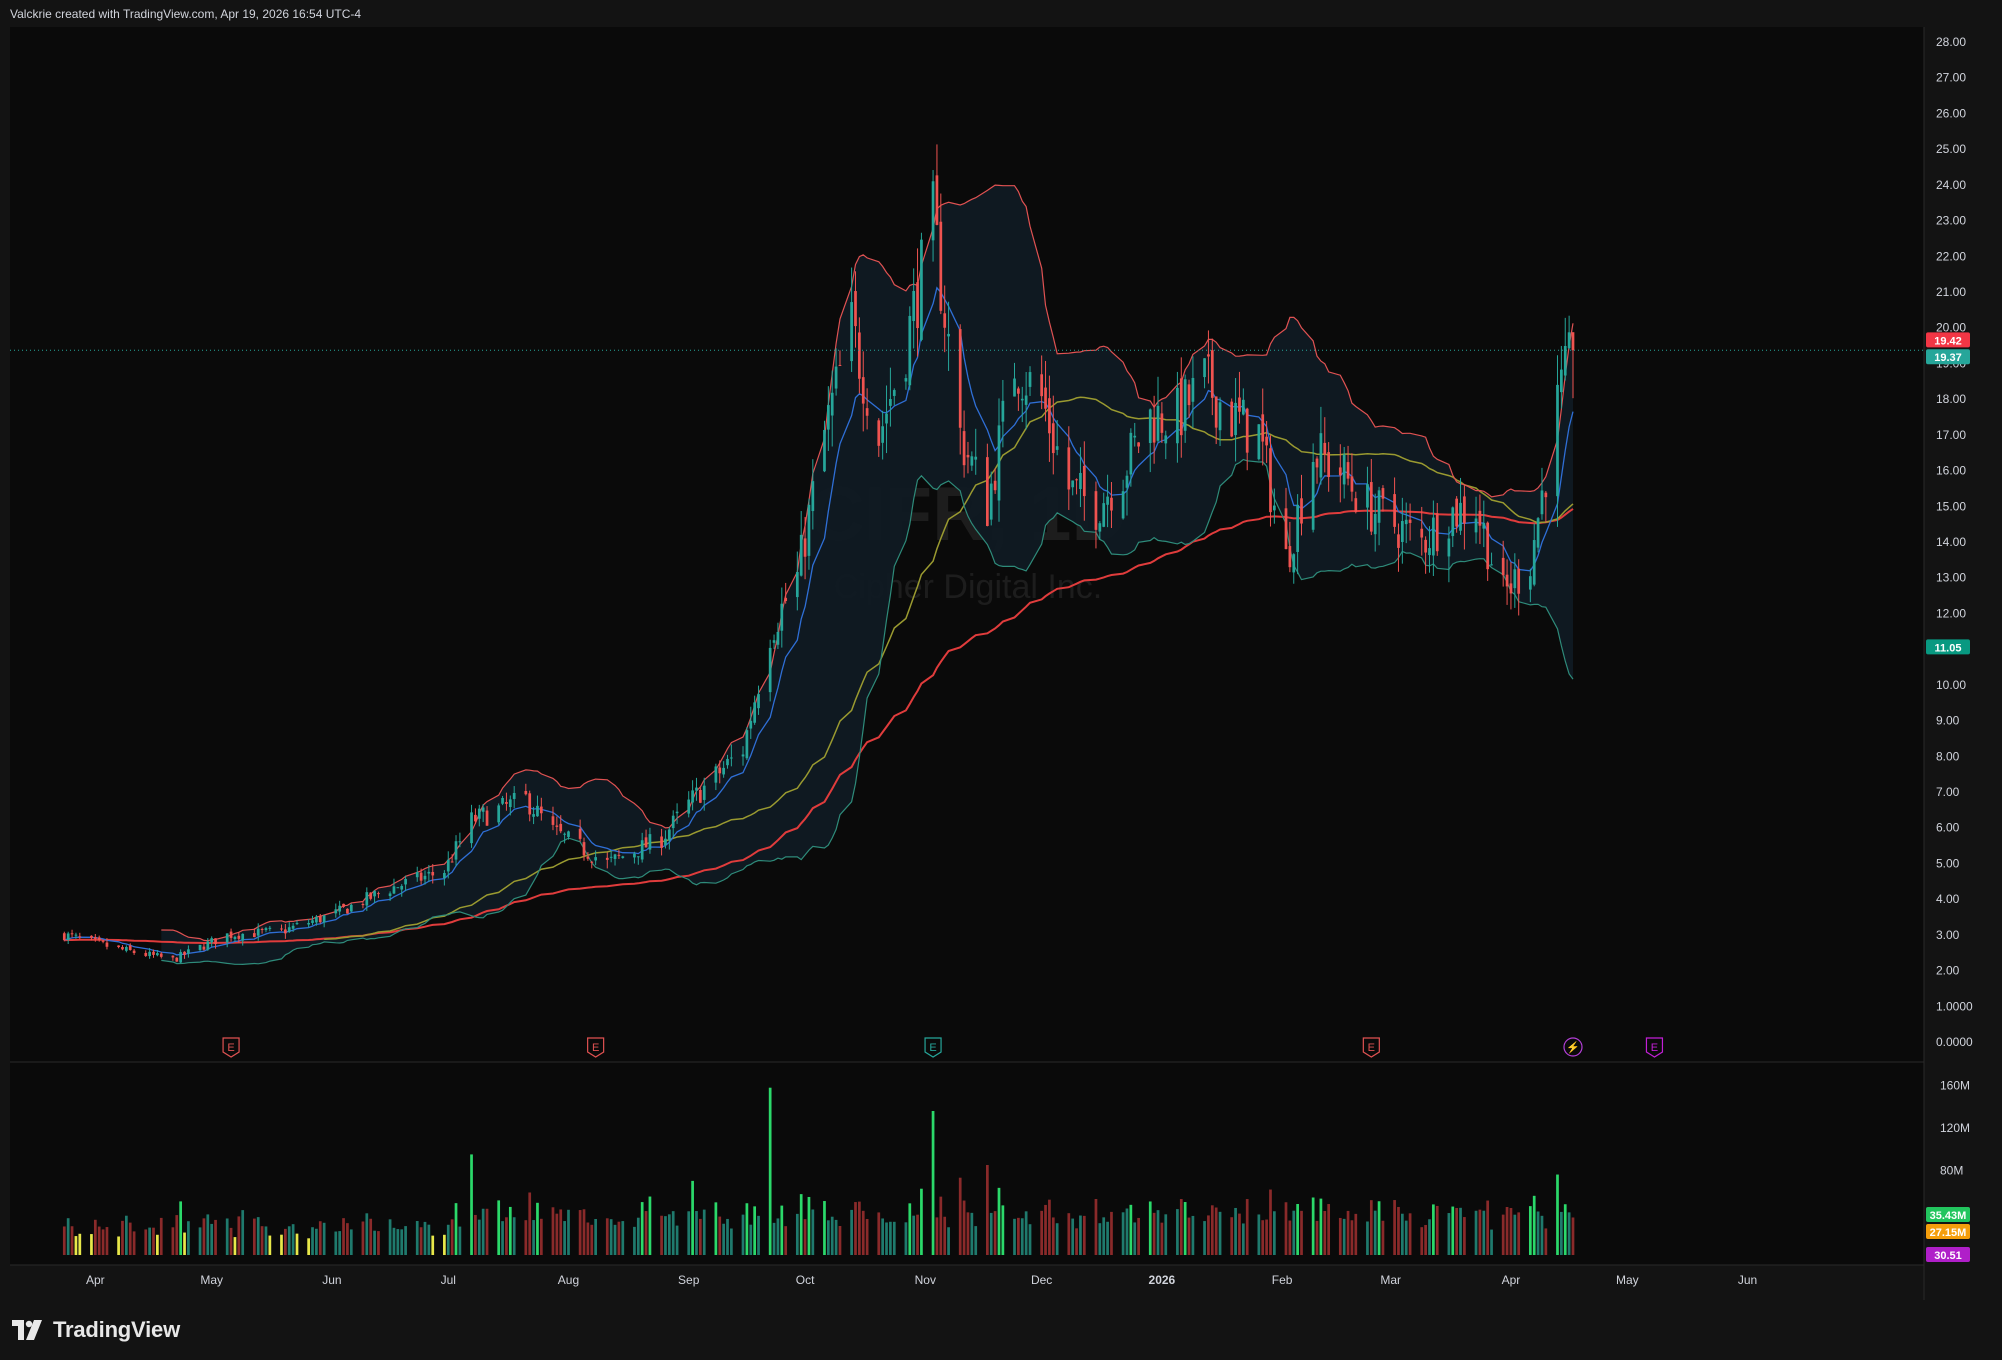 This screenshot has height=1360, width=2002. What do you see at coordinates (1948, 647) in the screenshot?
I see `price-tag-bg` at bounding box center [1948, 647].